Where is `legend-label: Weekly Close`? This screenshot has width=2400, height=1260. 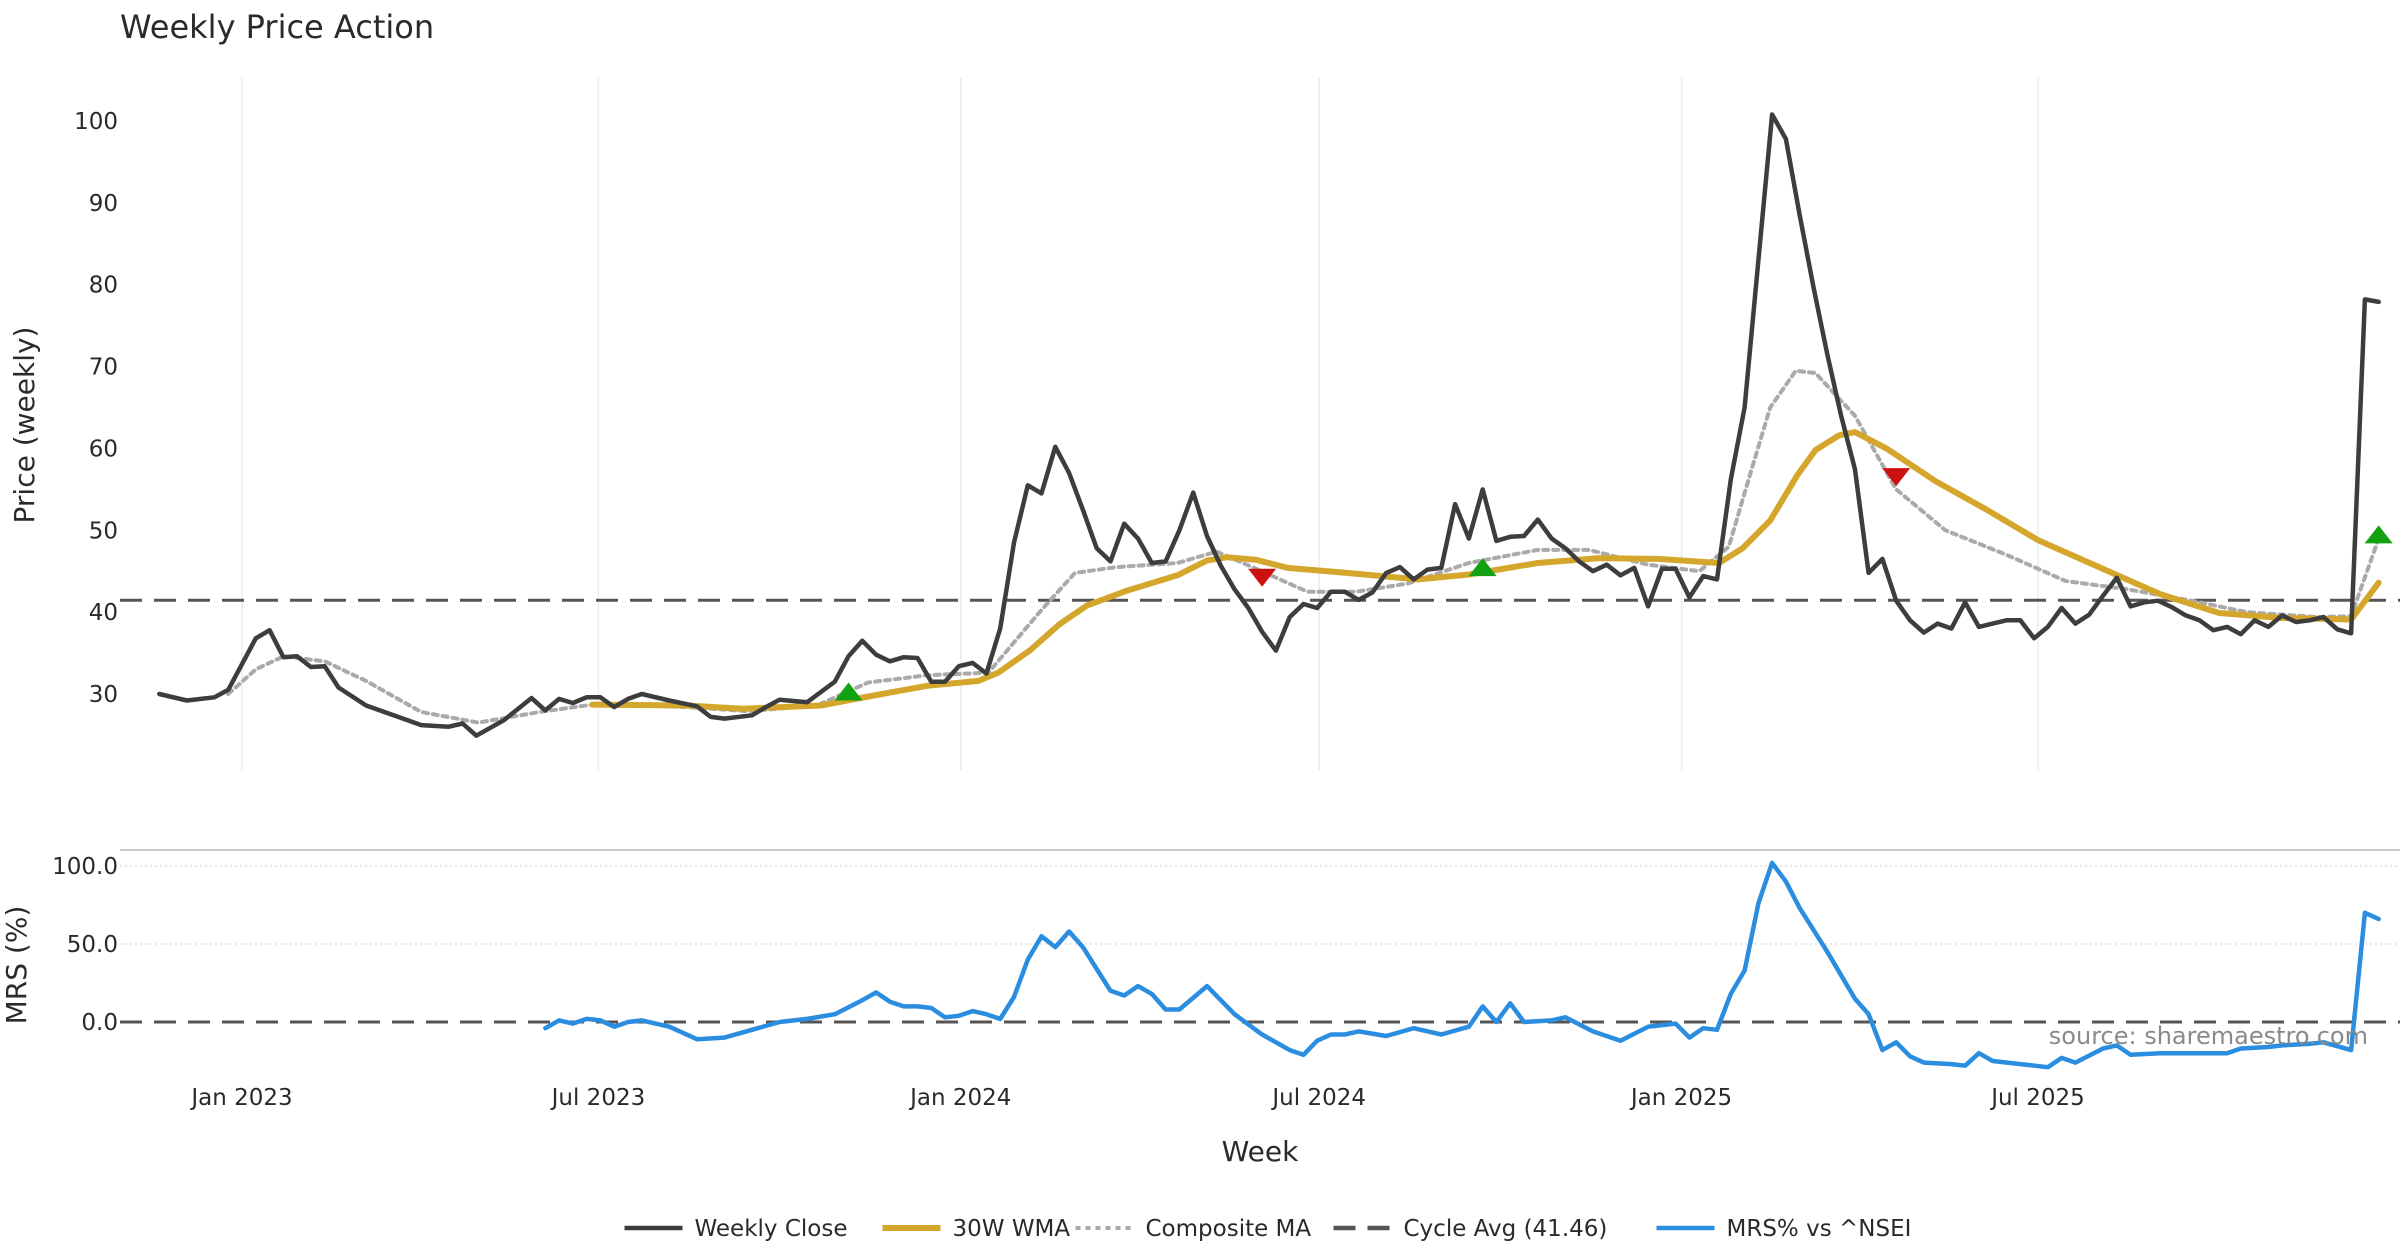
legend-label: Weekly Close is located at coordinates (771, 1229).